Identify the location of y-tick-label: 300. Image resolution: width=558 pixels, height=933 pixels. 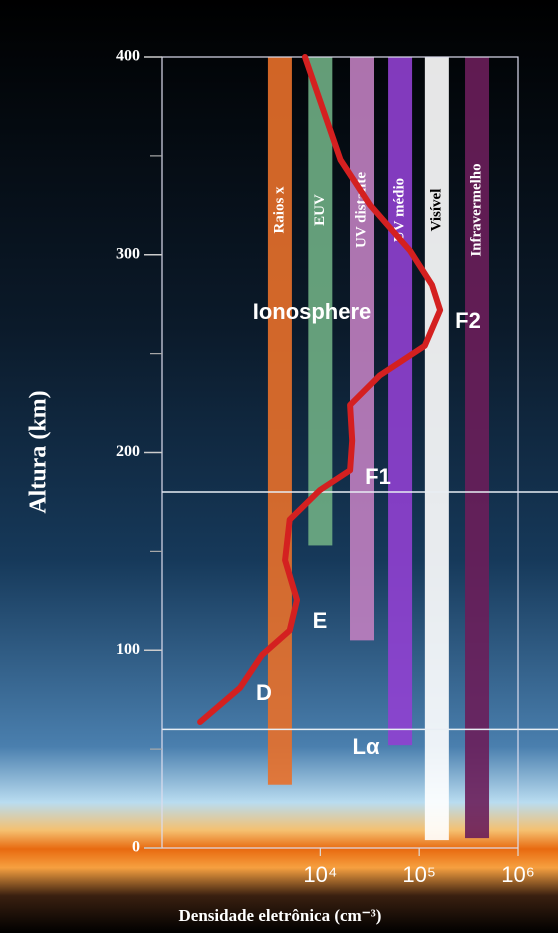
(128, 253).